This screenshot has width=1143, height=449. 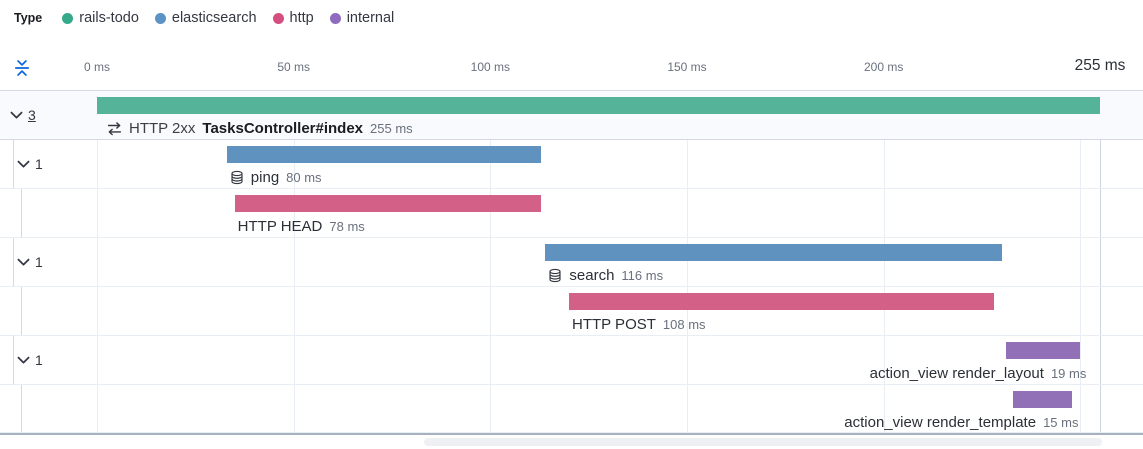 I want to click on span-row-ping: 1 ping 80 ms, so click(x=571, y=164).